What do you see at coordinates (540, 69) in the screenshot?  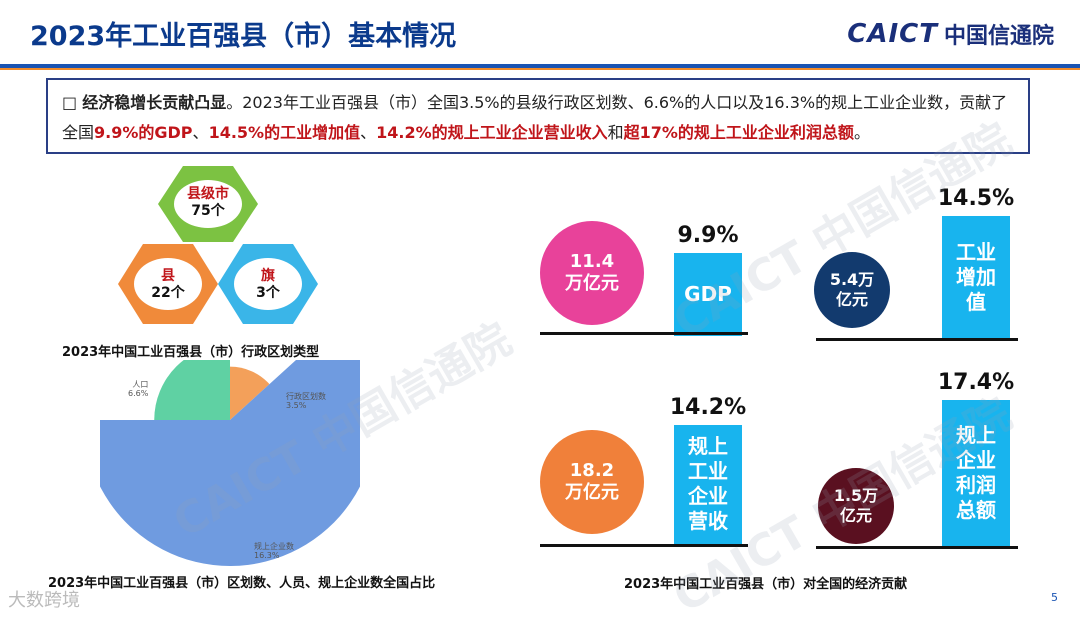 I see `header-accent-line` at bounding box center [540, 69].